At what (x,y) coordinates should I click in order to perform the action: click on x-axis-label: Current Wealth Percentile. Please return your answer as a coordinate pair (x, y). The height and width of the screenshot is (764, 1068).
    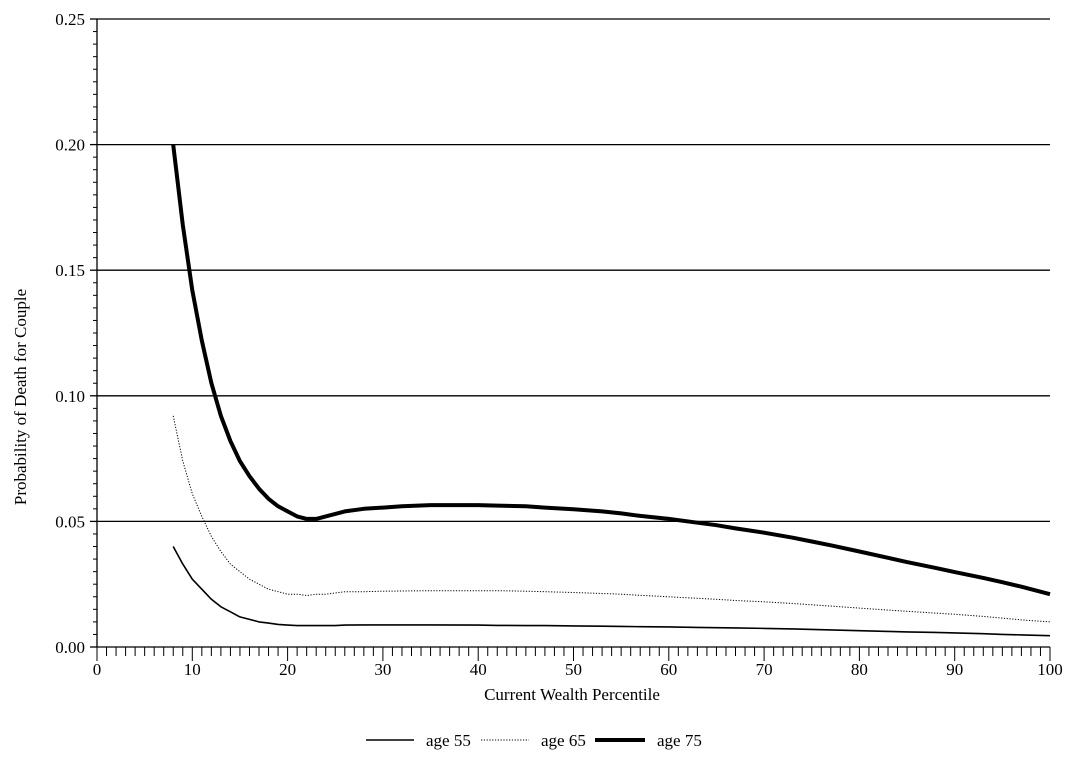
    Looking at the image, I should click on (572, 694).